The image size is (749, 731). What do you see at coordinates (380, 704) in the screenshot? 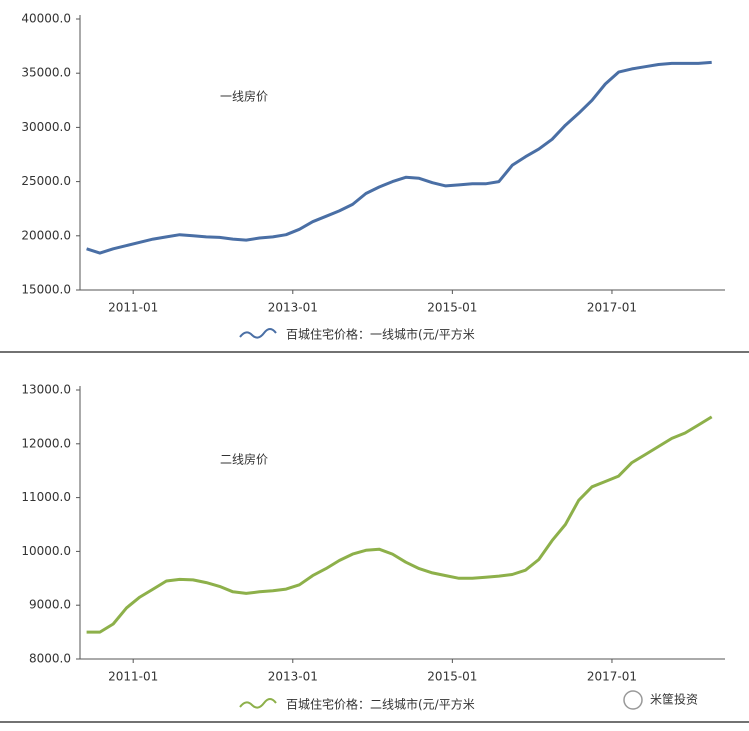
I see `legend-label: 百城住宅价格：二线城市(元/平方米` at bounding box center [380, 704].